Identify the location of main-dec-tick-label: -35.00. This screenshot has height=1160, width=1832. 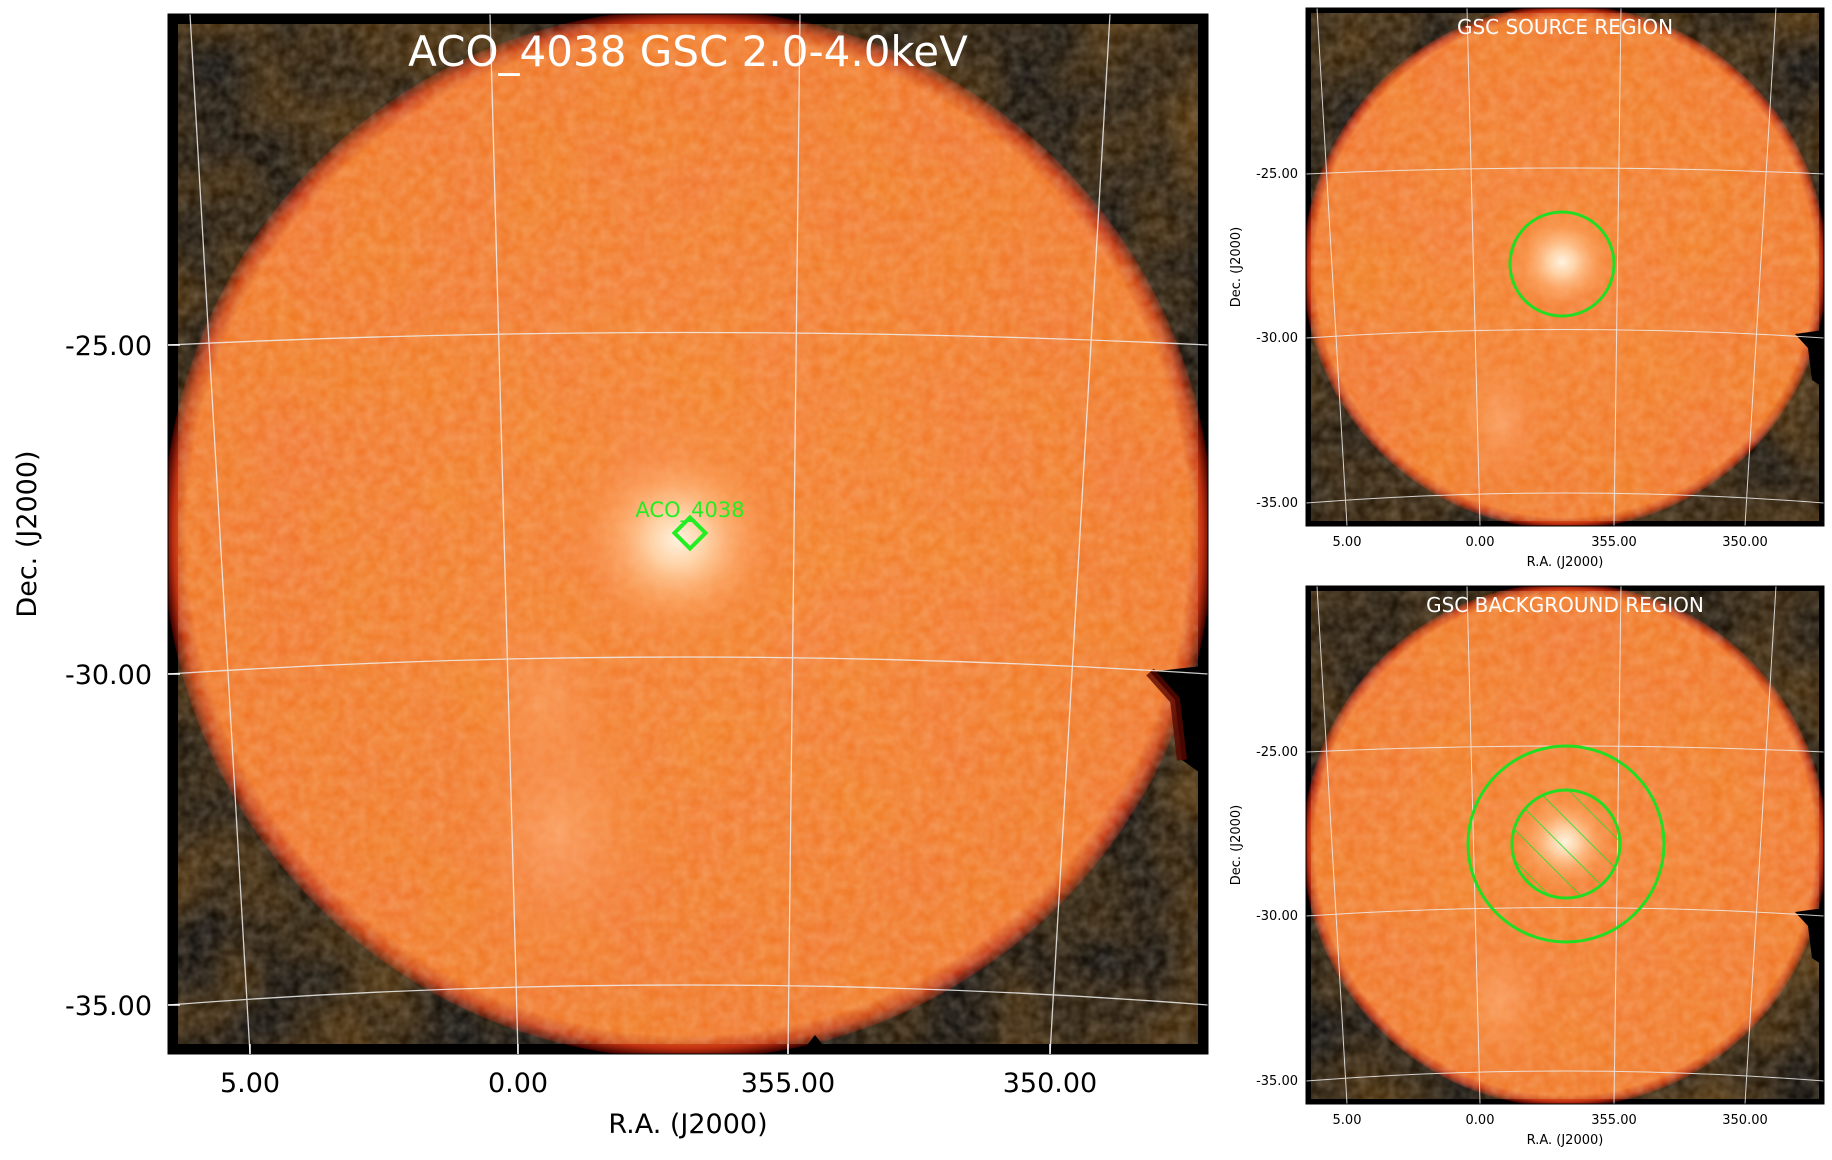
(108, 1006).